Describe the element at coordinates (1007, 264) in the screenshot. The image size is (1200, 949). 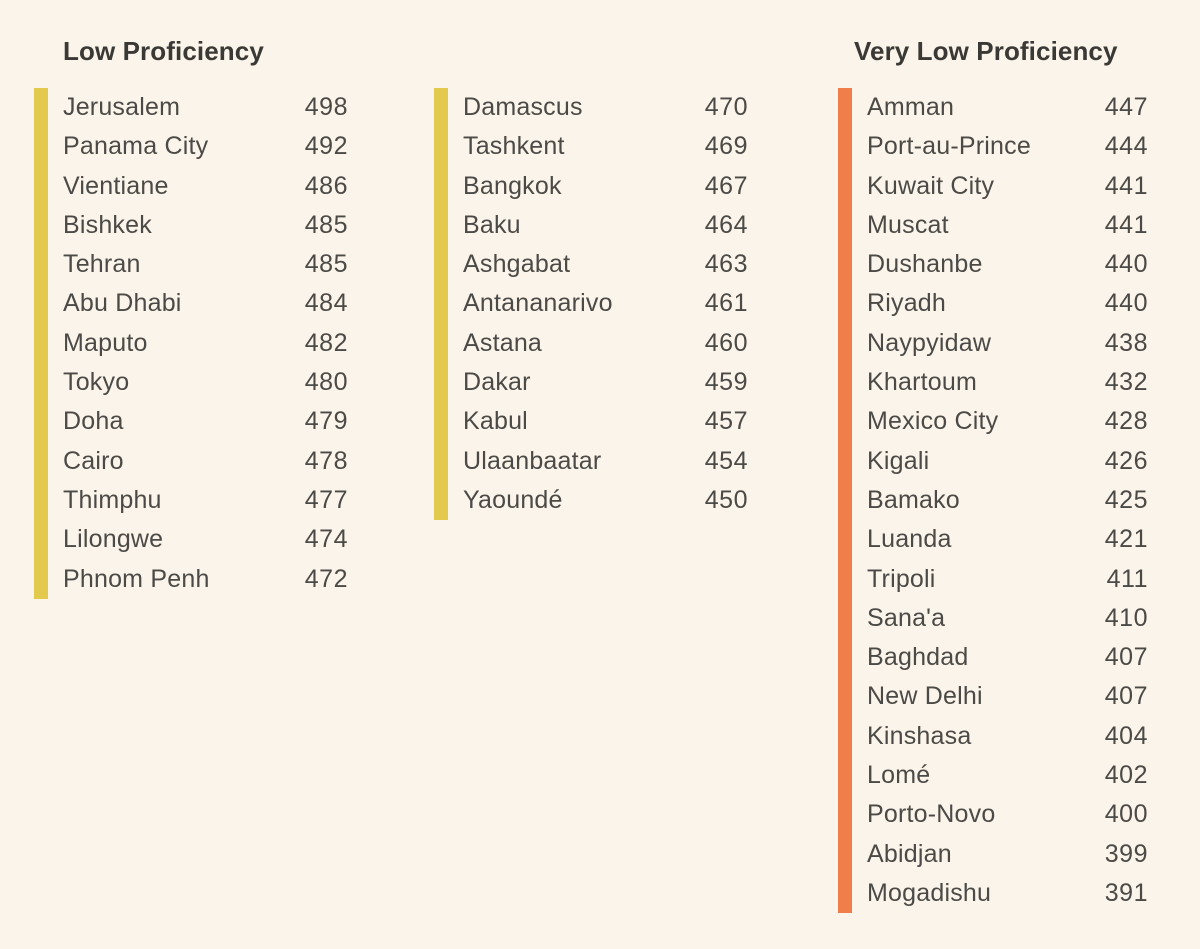
I see `city-row: Dushanbe 440` at that location.